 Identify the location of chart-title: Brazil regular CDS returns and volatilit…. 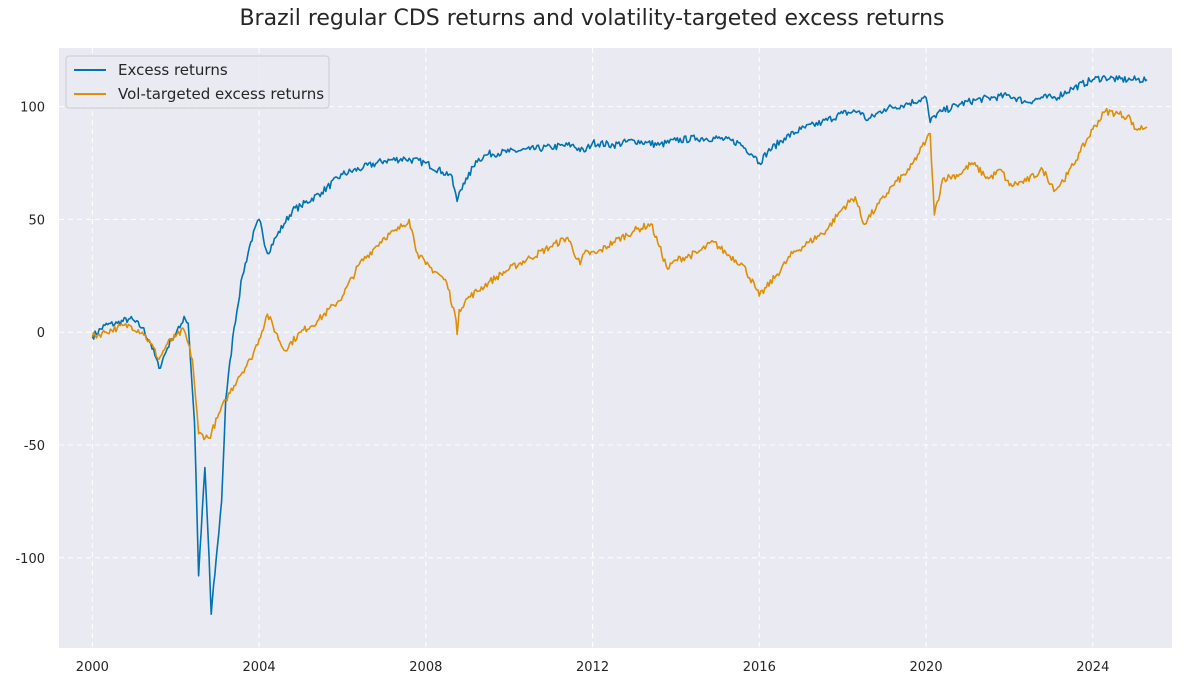
(592, 18).